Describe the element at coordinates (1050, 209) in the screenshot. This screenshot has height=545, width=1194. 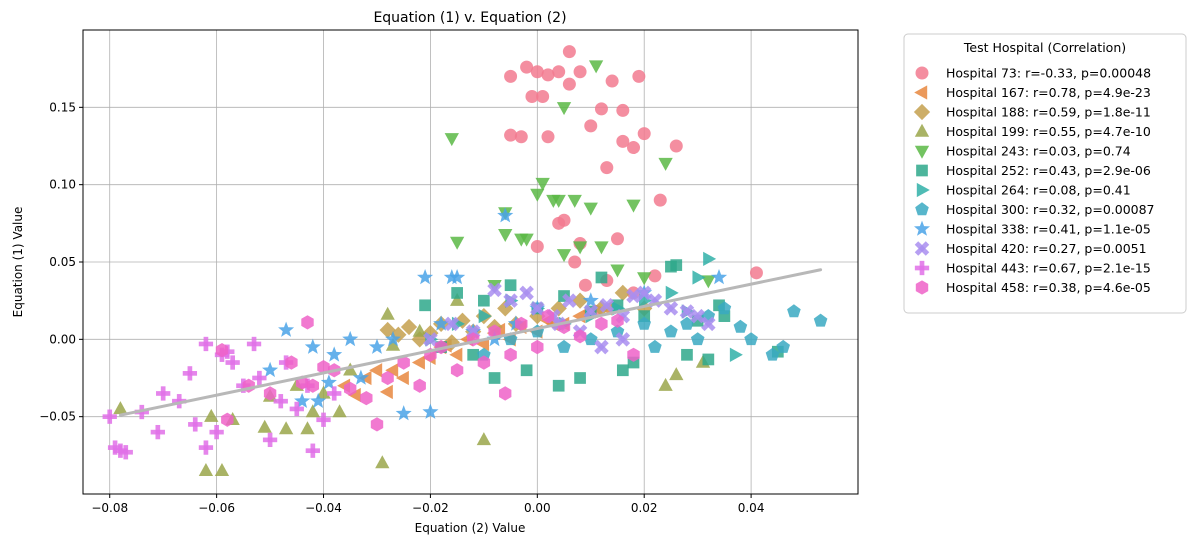
I see `legend-entry-label: Hospital 300: r=0.32, p=0.00087` at that location.